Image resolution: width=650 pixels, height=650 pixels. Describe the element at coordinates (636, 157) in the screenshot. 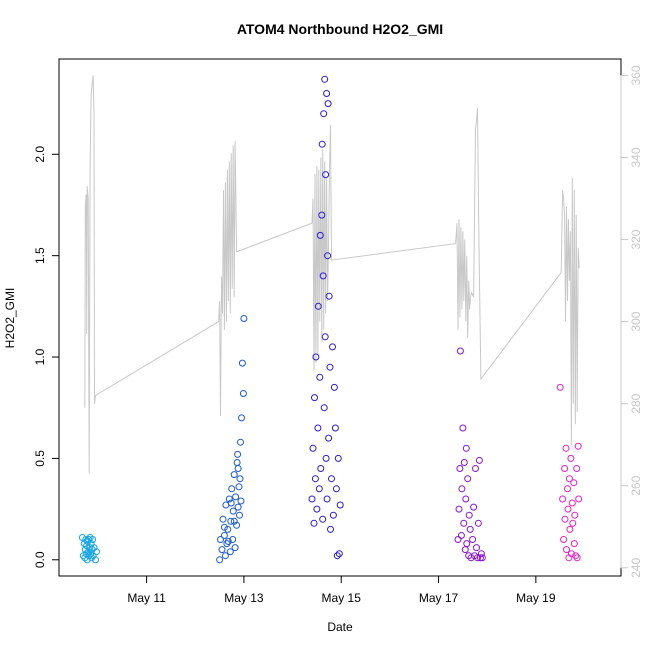

I see `y-right-tick-label: 340` at that location.